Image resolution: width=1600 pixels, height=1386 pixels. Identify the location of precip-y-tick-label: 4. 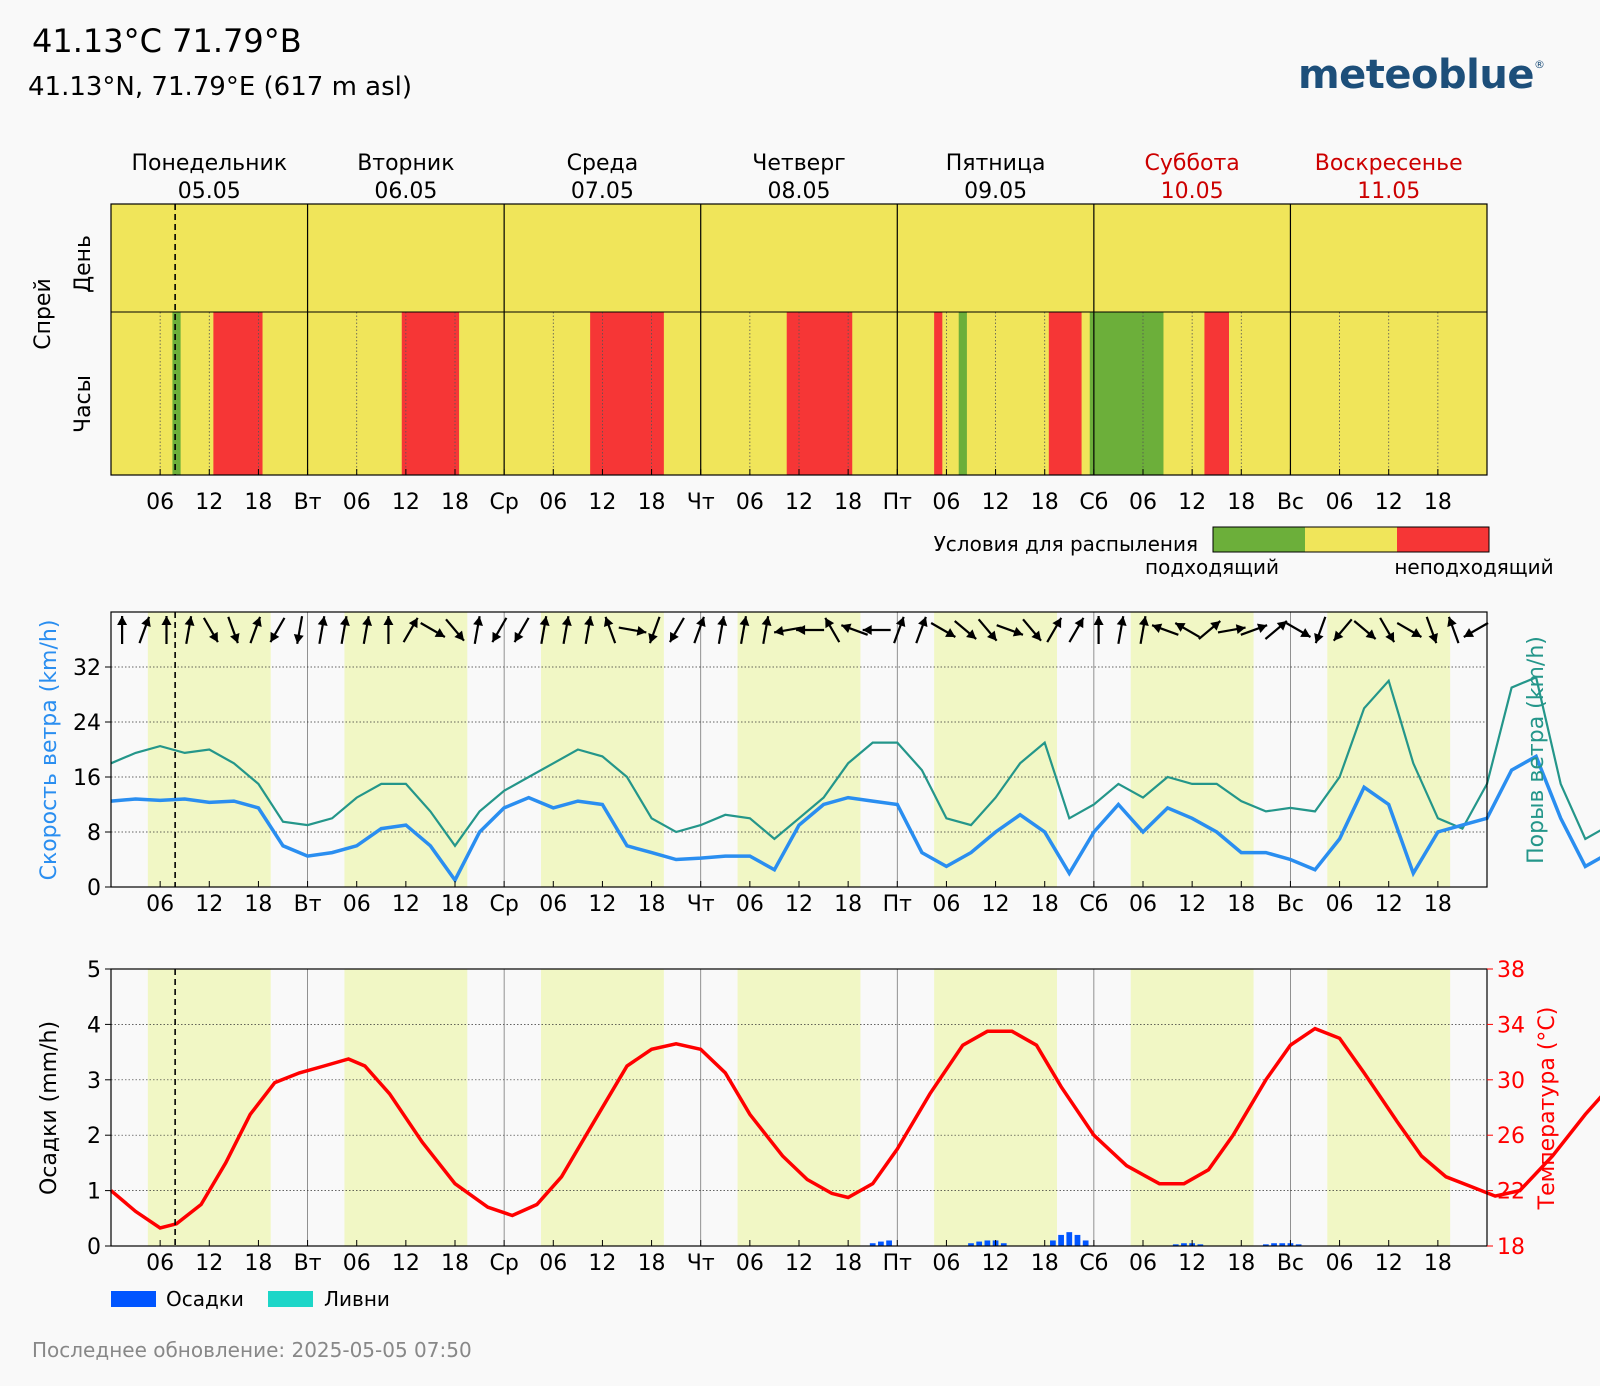
(94, 1025).